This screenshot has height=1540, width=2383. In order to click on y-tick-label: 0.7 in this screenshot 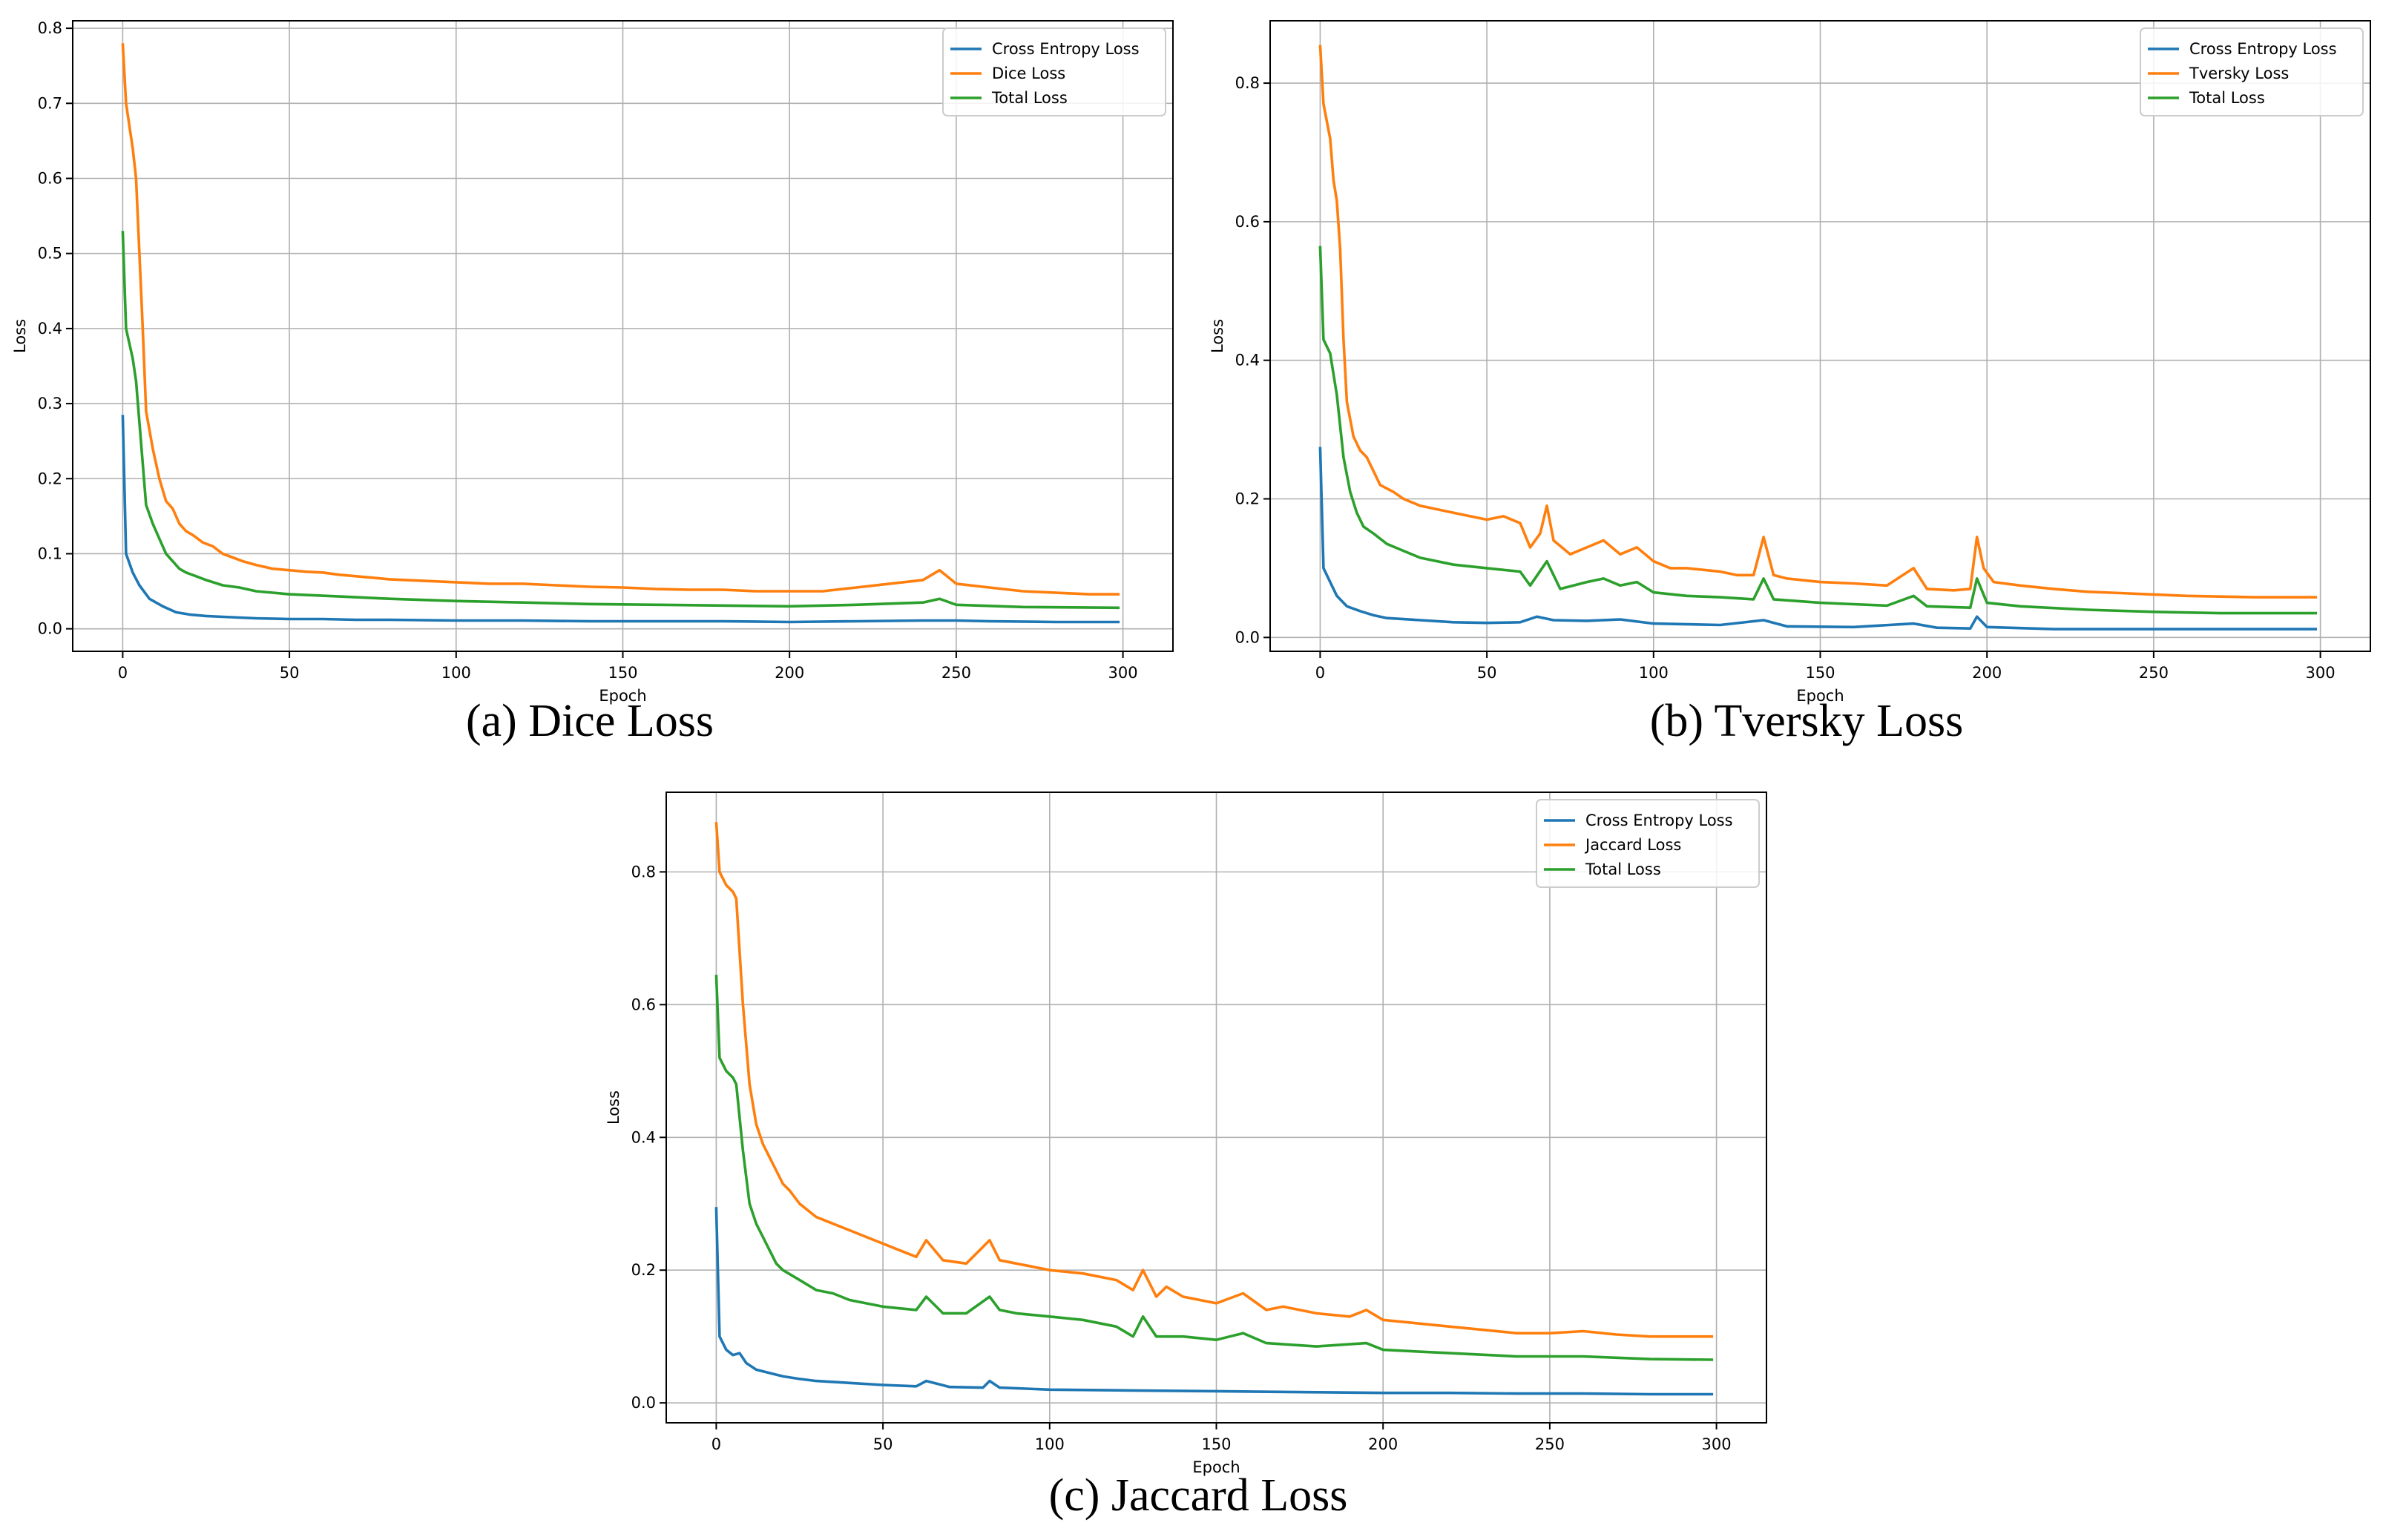, I will do `click(50, 103)`.